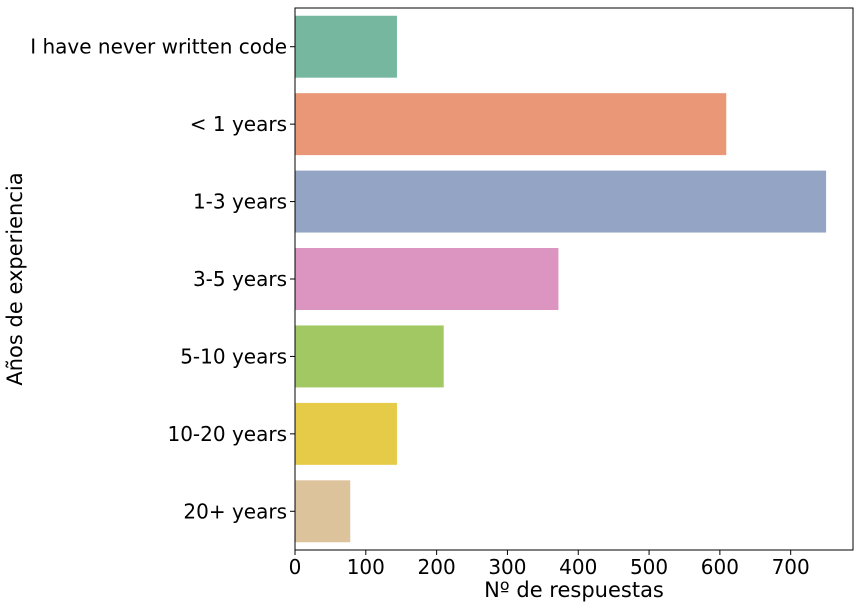 This screenshot has width=860, height=607. I want to click on x-tick-label: 100, so click(366, 567).